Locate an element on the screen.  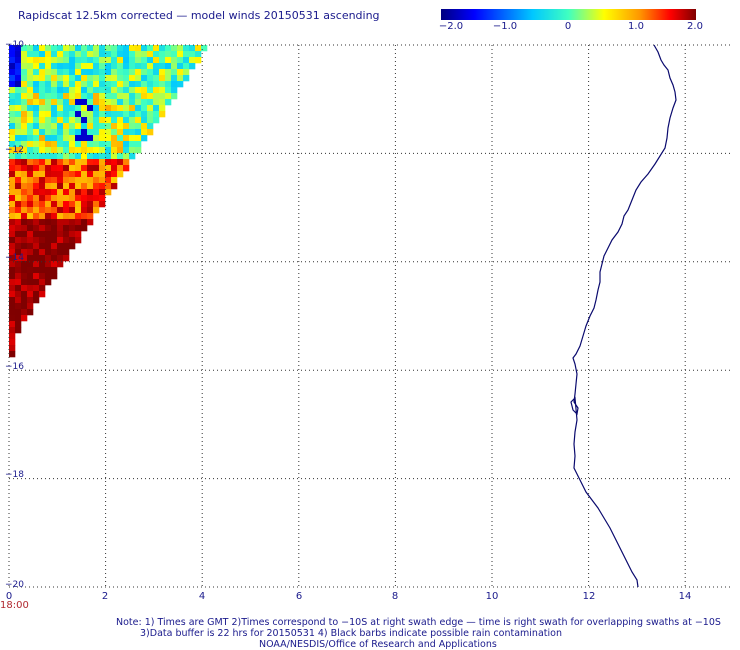
x-tick-label: 4 is located at coordinates (202, 596).